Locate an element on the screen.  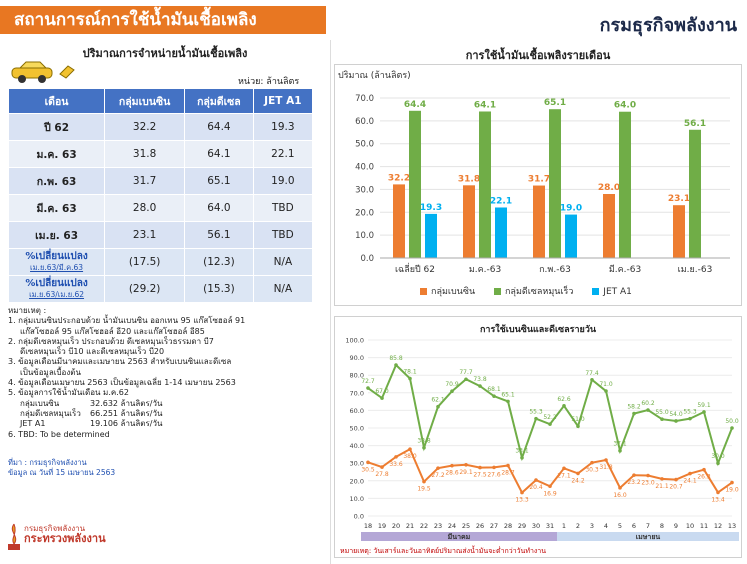
data-label: 27.6 is located at coordinates (494, 474).